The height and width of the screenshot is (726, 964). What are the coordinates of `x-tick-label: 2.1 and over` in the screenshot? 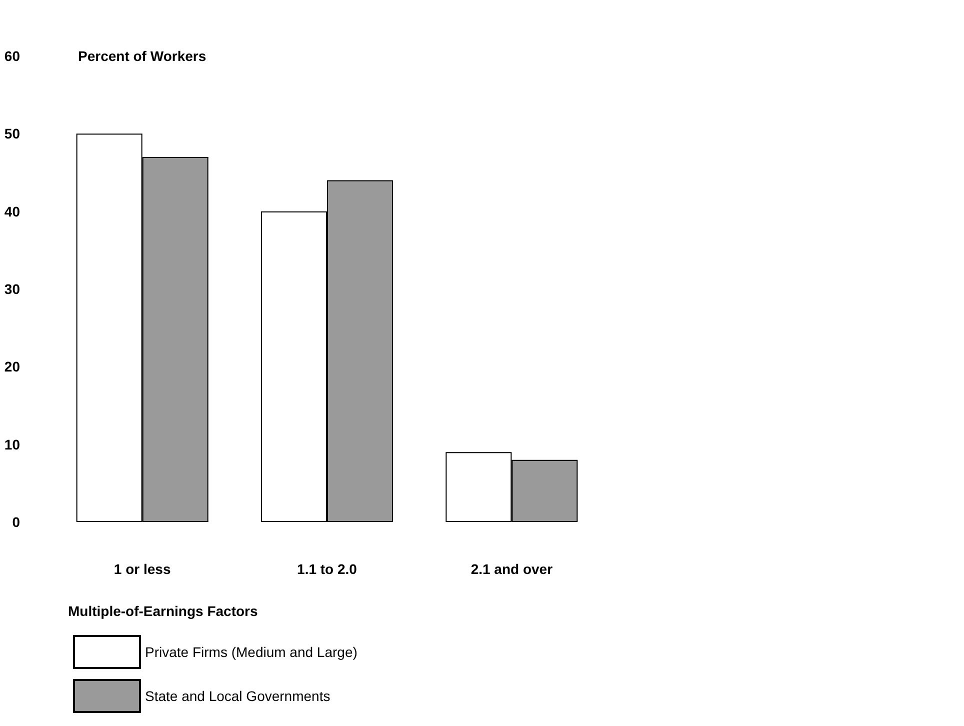 It's located at (512, 569).